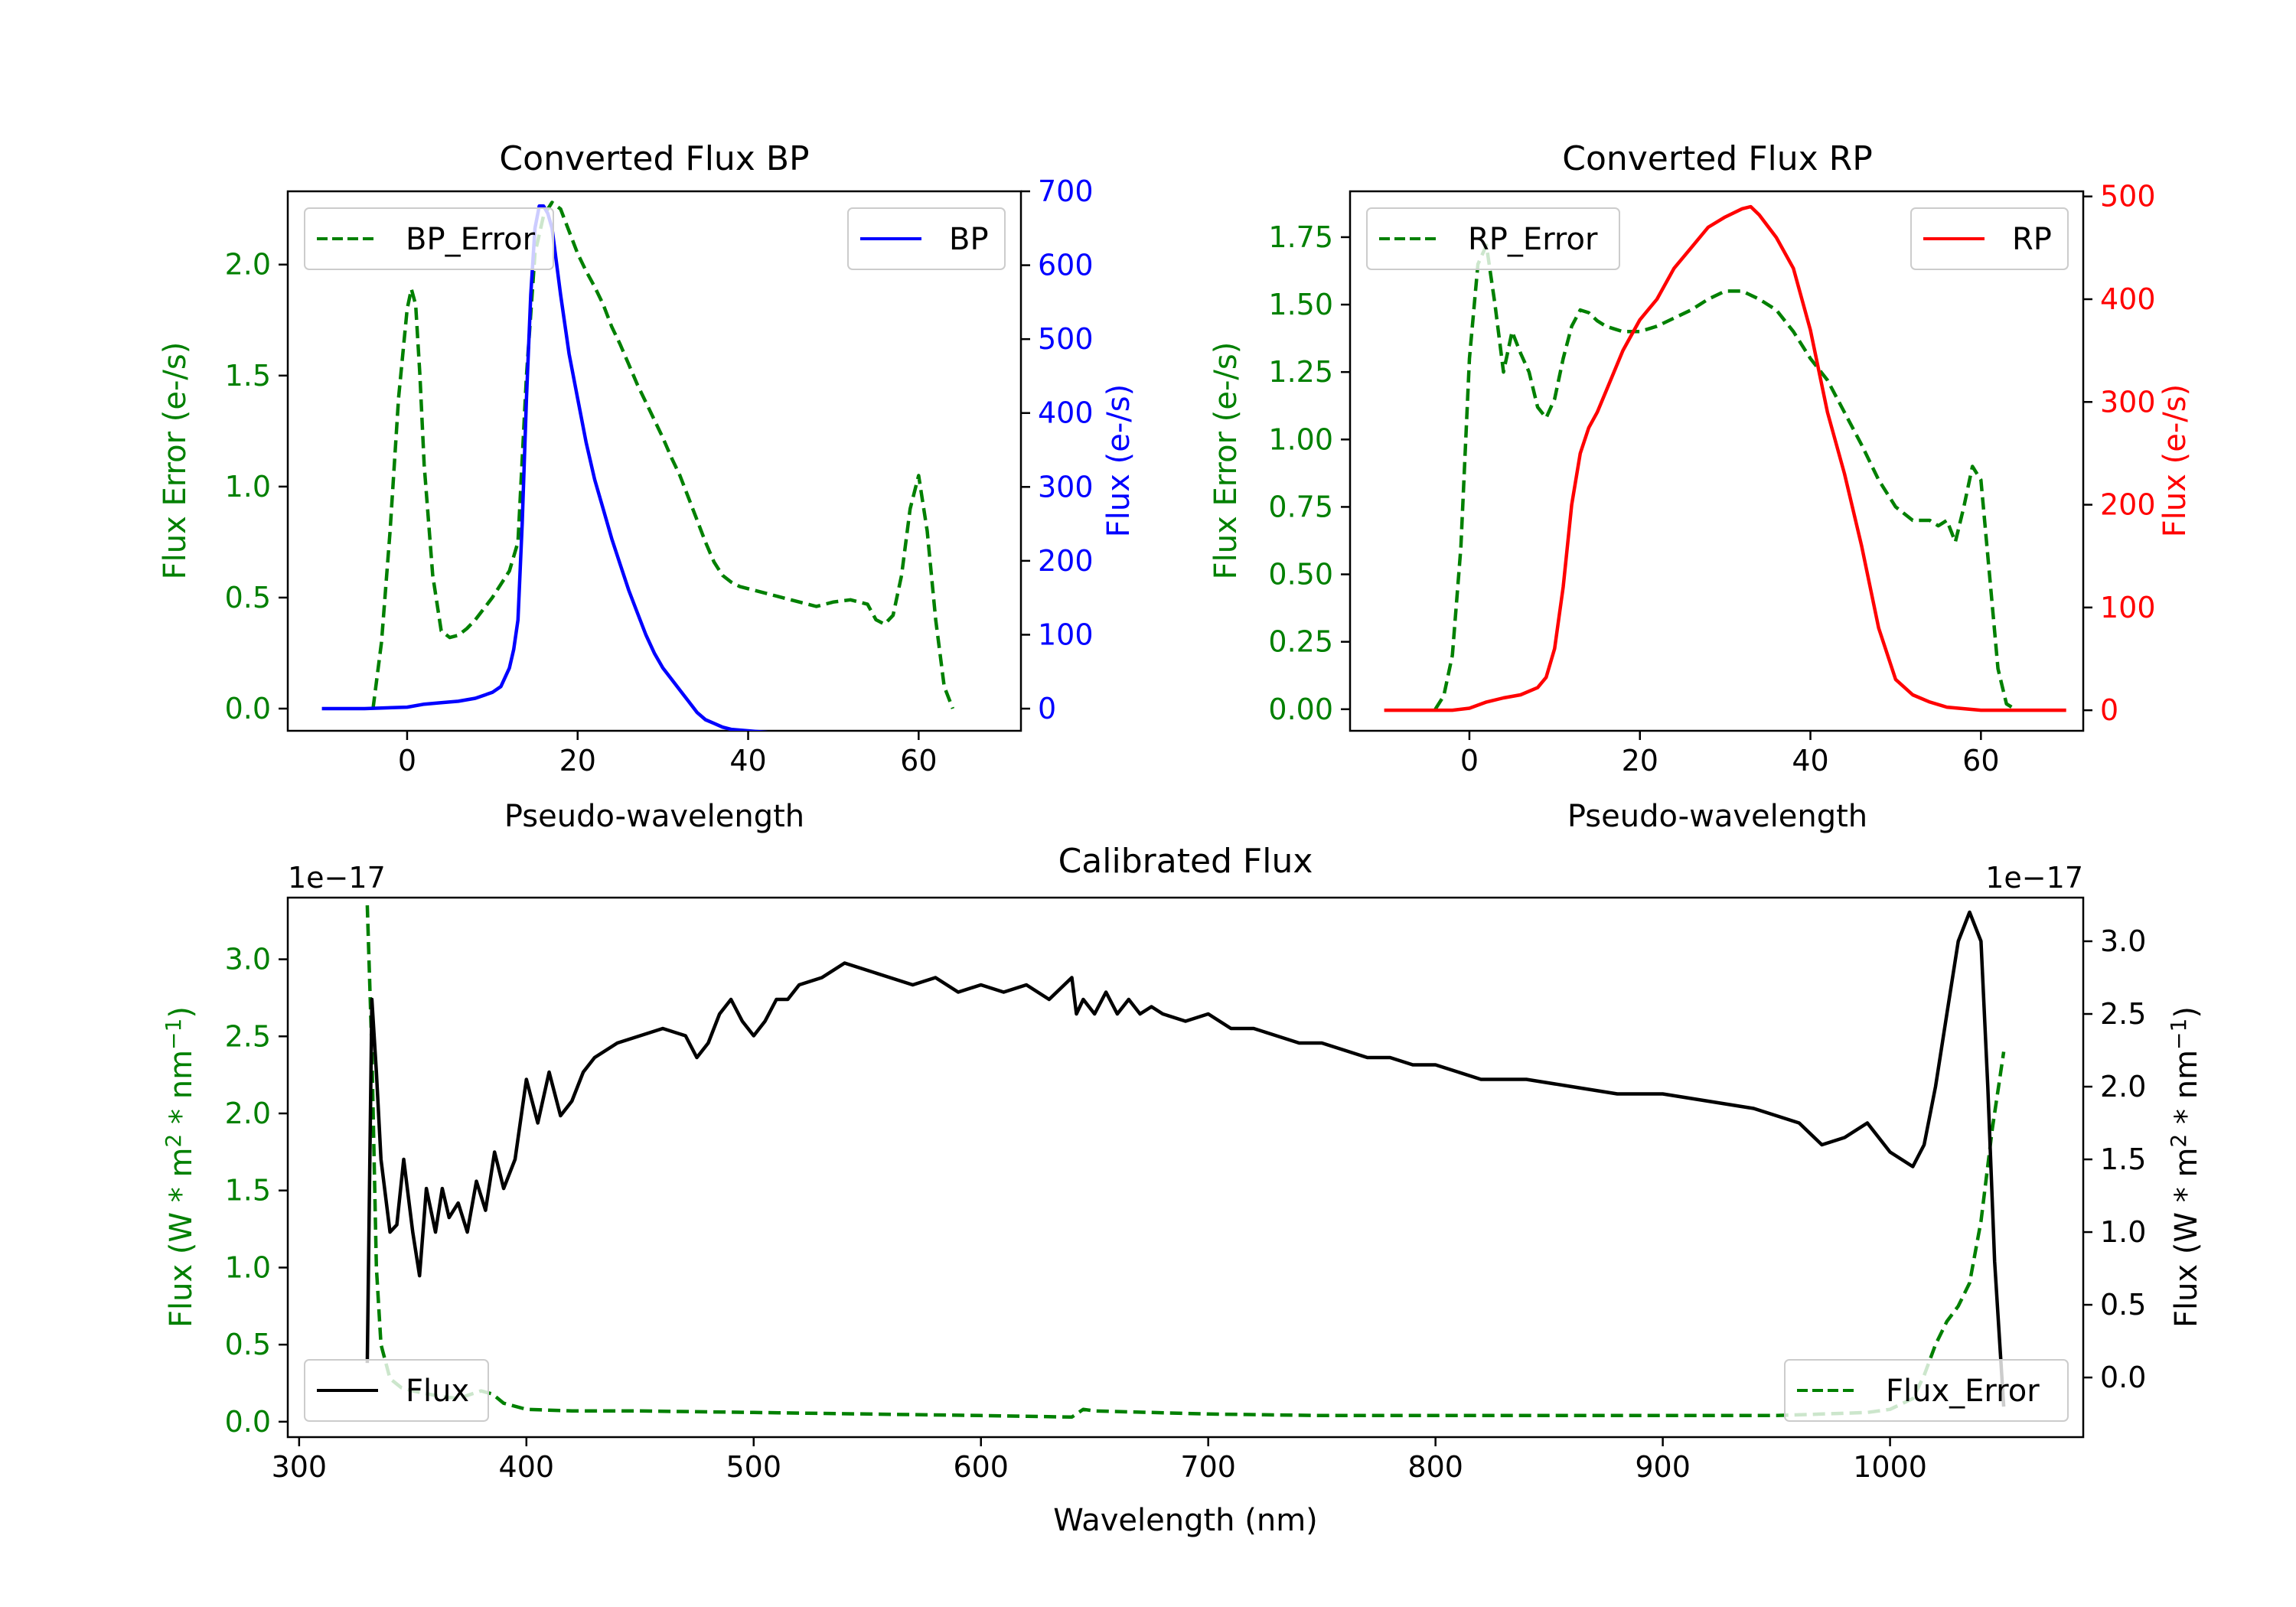 This screenshot has width=2296, height=1607. What do you see at coordinates (2123, 1014) in the screenshot?
I see `cal-ytick-right-label: 2.5` at bounding box center [2123, 1014].